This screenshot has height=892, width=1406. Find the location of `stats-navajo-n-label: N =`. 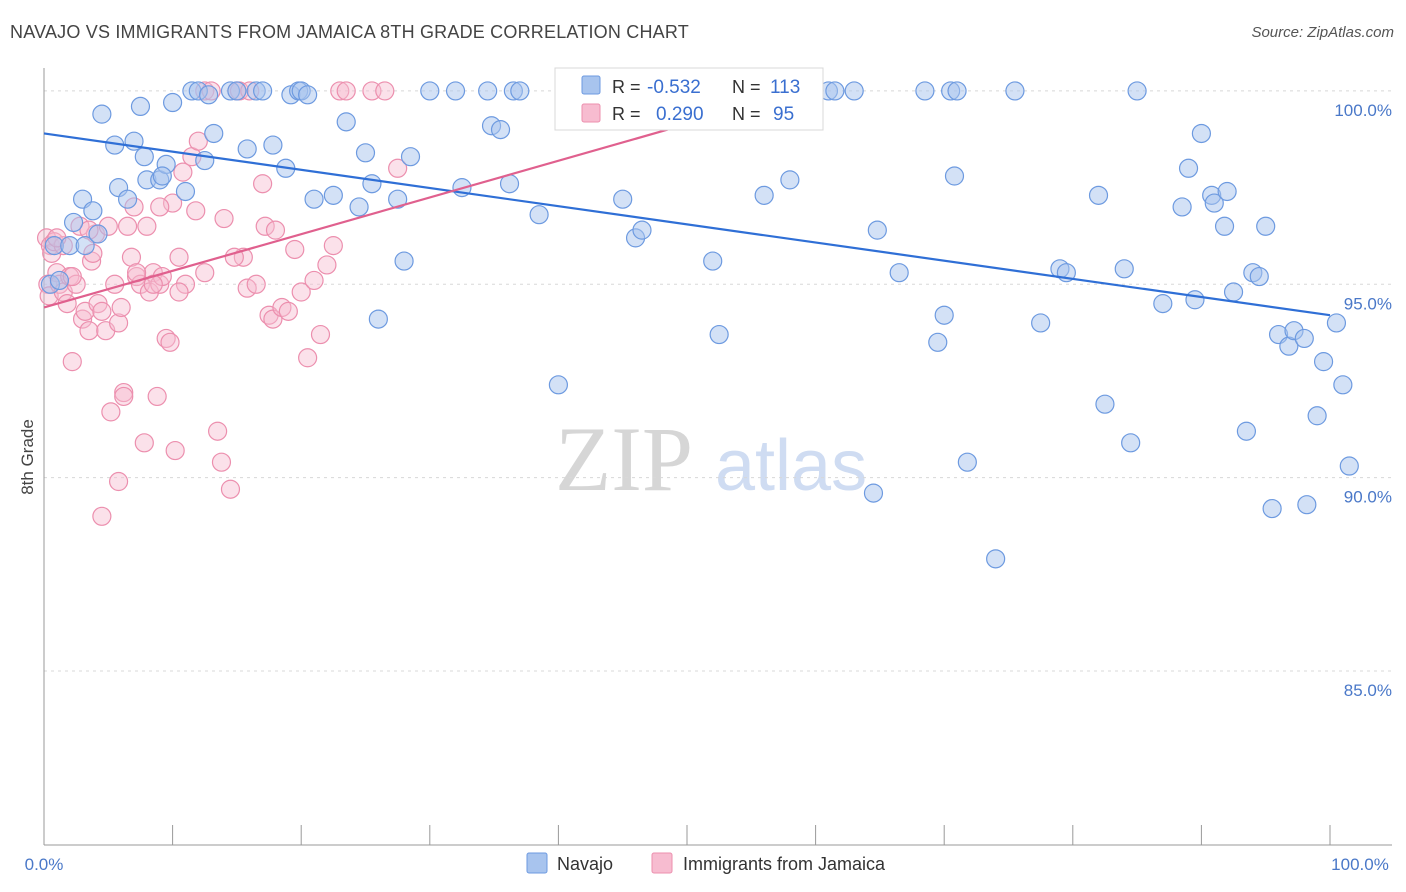

stats-navajo-n-label: N = is located at coordinates (746, 87).